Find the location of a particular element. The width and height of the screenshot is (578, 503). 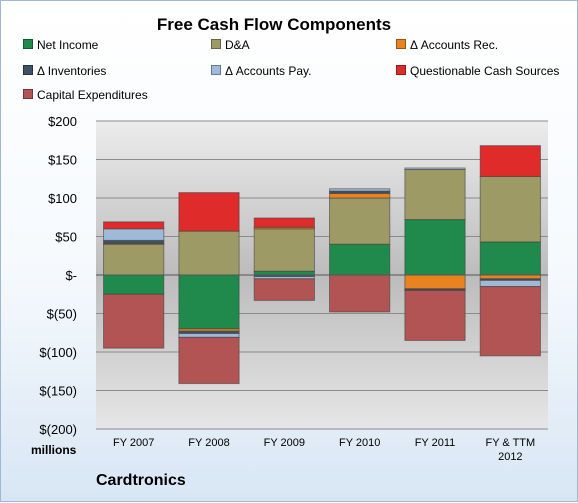

legend-label: D&A is located at coordinates (237, 45).